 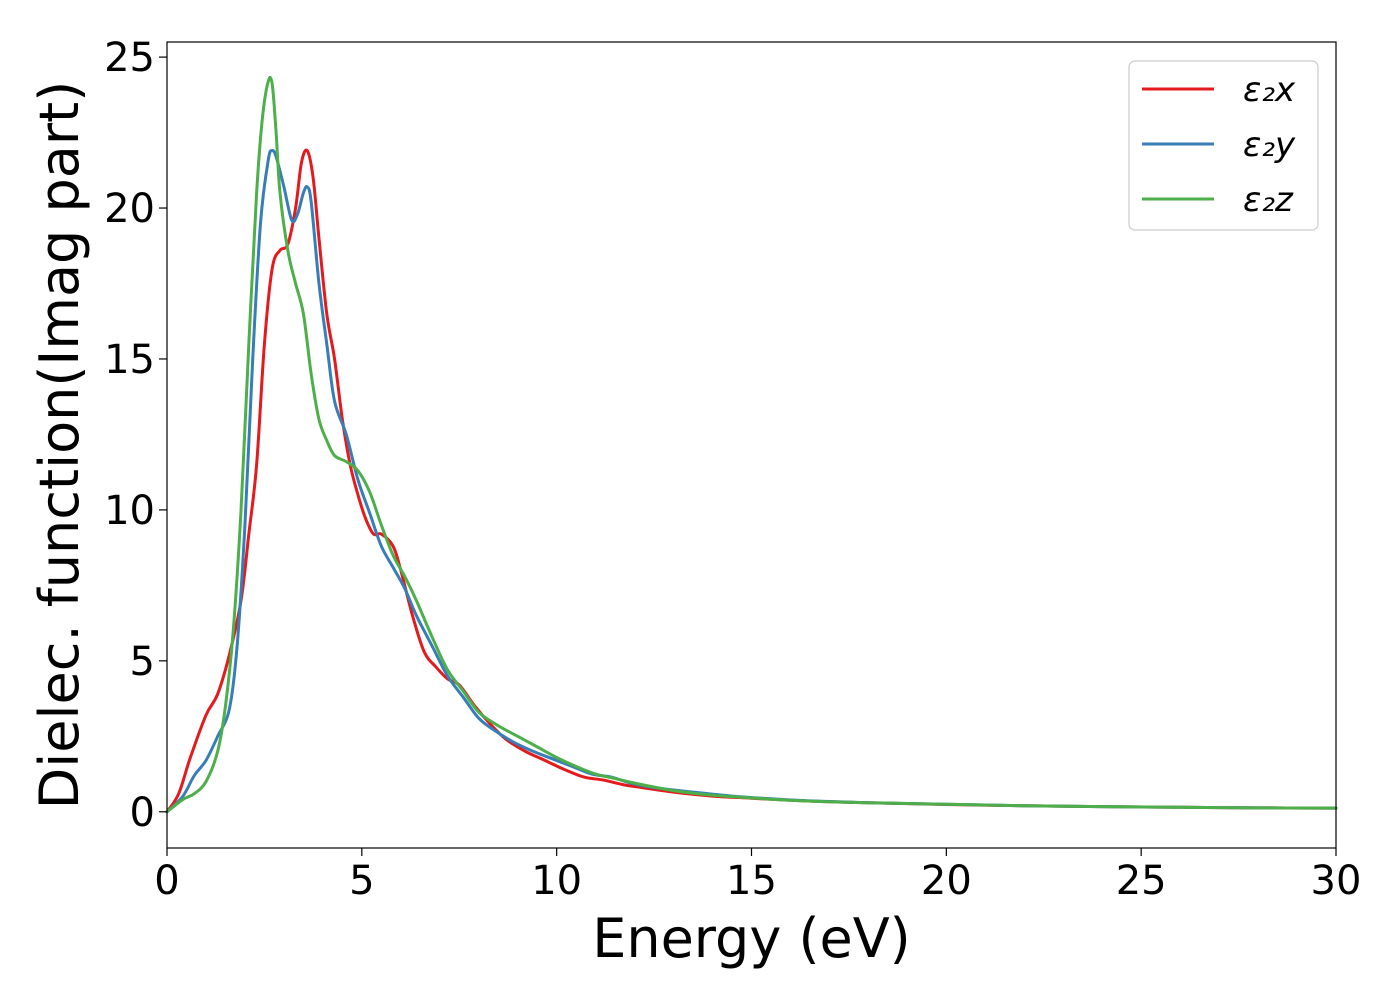 I want to click on x-tick-label: 0, so click(x=166, y=881).